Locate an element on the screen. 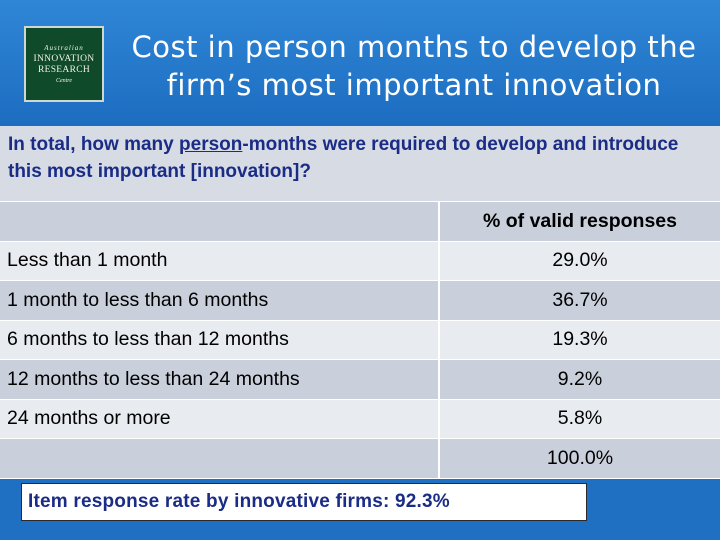  table-row: 24 months or more 5.8% is located at coordinates (360, 419).